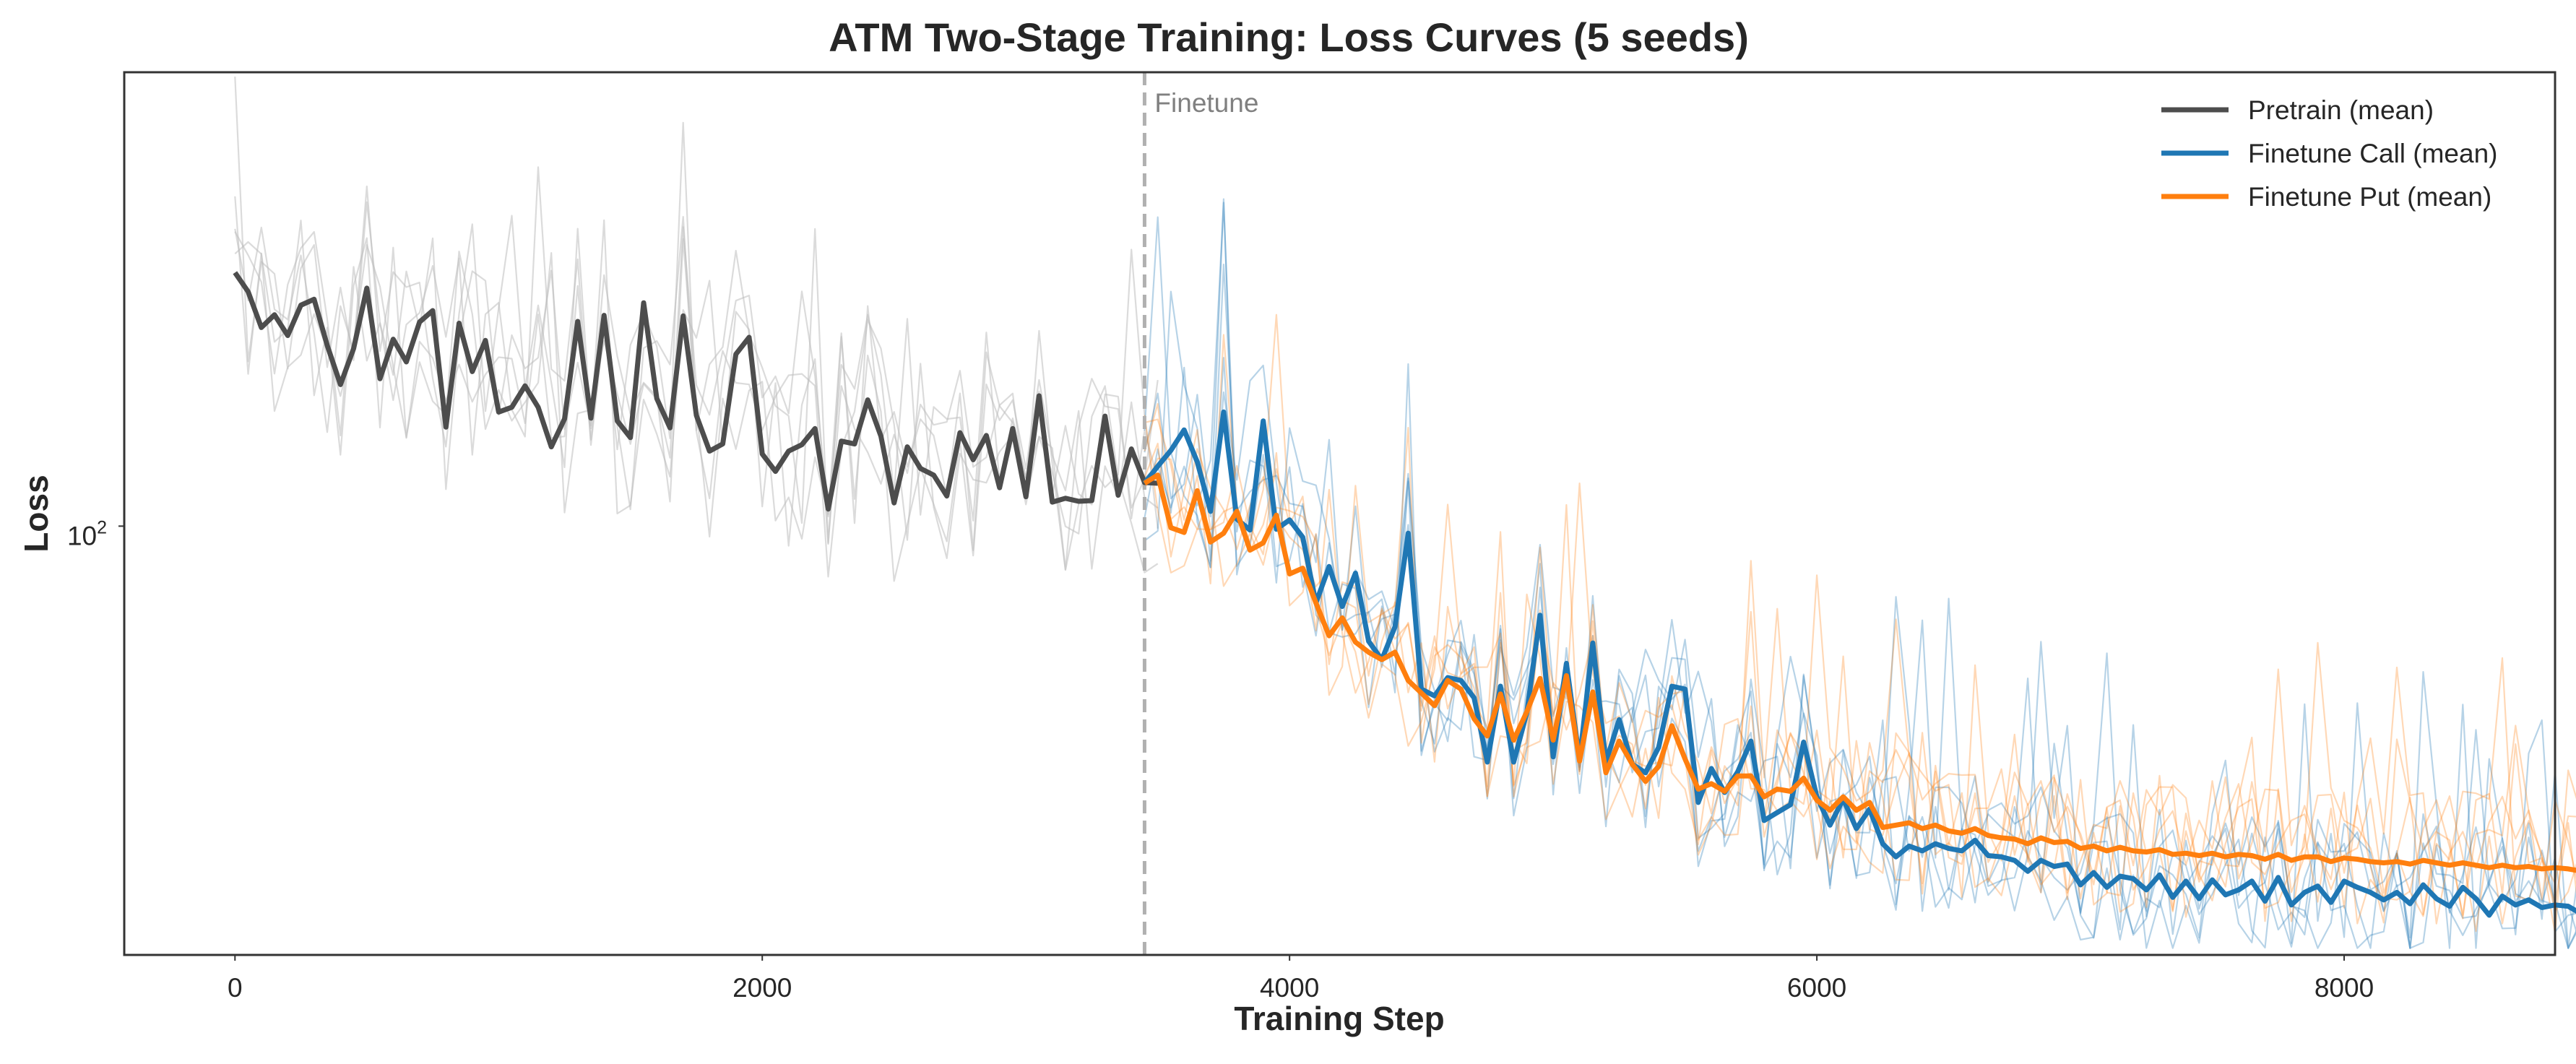 The image size is (2576, 1064). I want to click on x-tick-label-0: 0, so click(236, 988).